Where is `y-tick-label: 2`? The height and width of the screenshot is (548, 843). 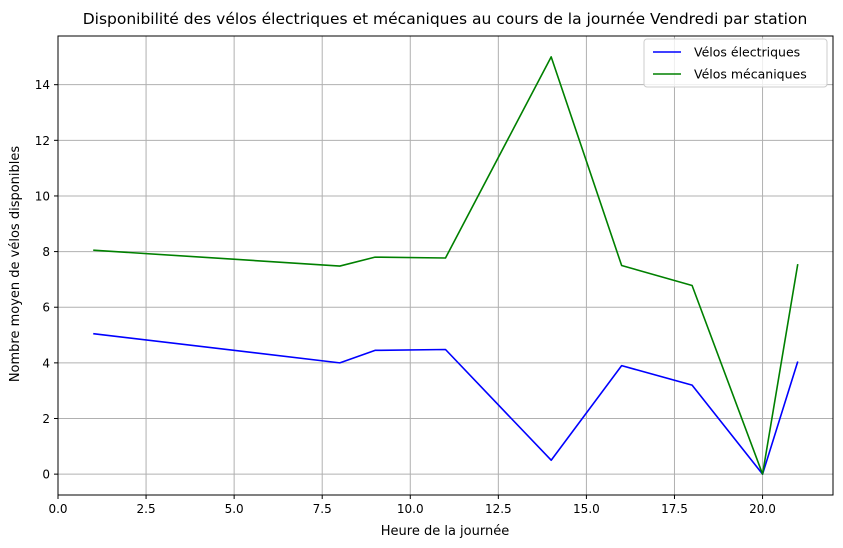
y-tick-label: 2 is located at coordinates (46, 419).